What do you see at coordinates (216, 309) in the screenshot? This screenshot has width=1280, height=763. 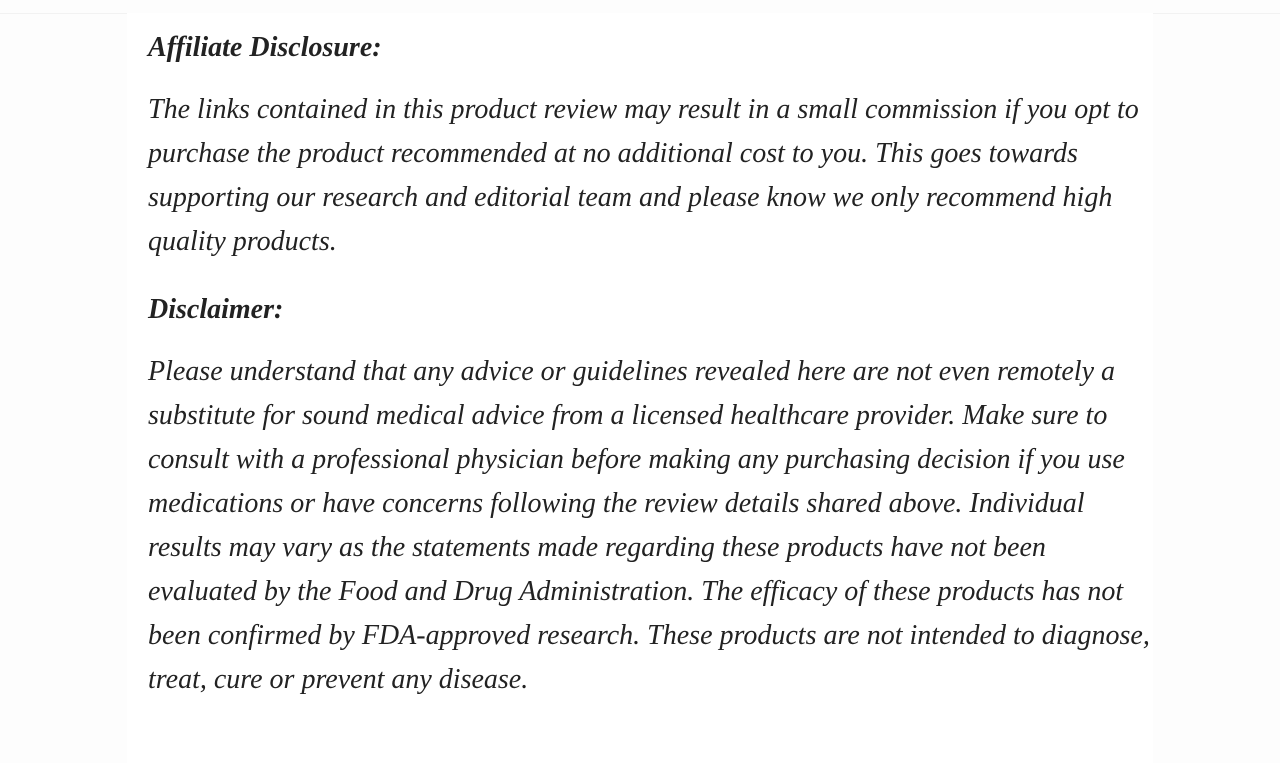 I see `disclaimer-heading: Disclaimer:` at bounding box center [216, 309].